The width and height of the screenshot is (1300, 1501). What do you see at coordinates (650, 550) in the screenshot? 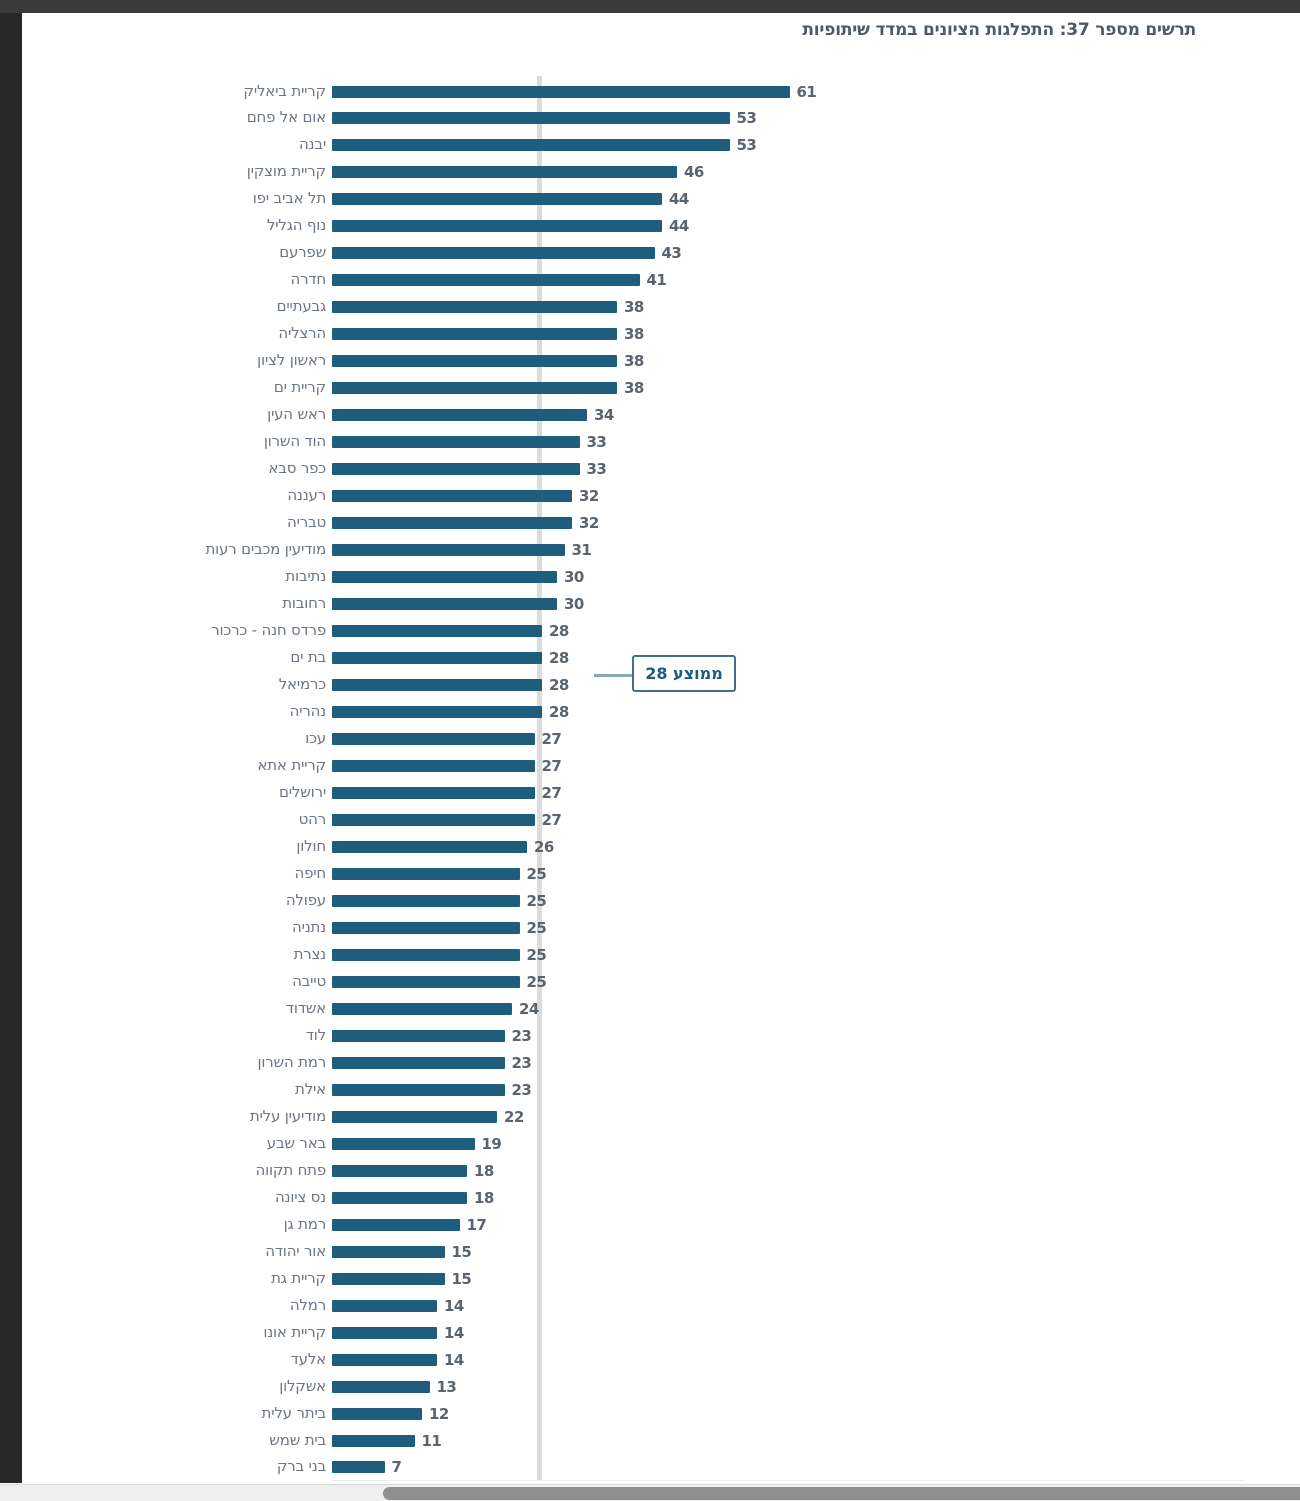
I see `bar-row: מודיעין מכבים רעות 31` at bounding box center [650, 550].